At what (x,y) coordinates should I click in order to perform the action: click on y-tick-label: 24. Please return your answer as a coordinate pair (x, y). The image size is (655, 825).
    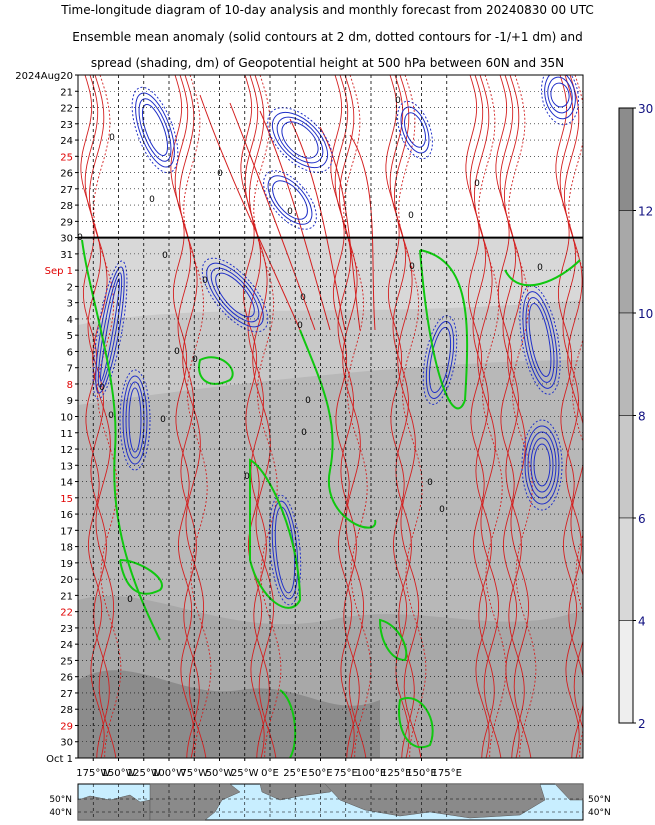
    Looking at the image, I should click on (66, 645).